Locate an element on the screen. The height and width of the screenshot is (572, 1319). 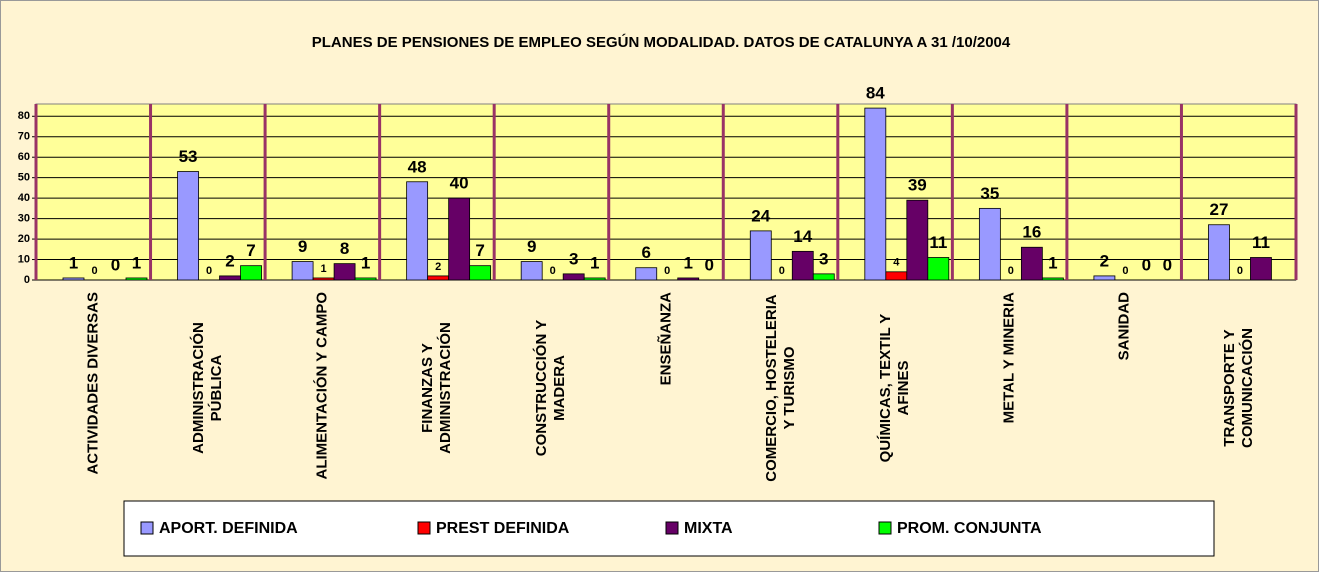
x-tick-label: ADMINISTRACIÓN PÚBLICA is located at coordinates (207, 388).